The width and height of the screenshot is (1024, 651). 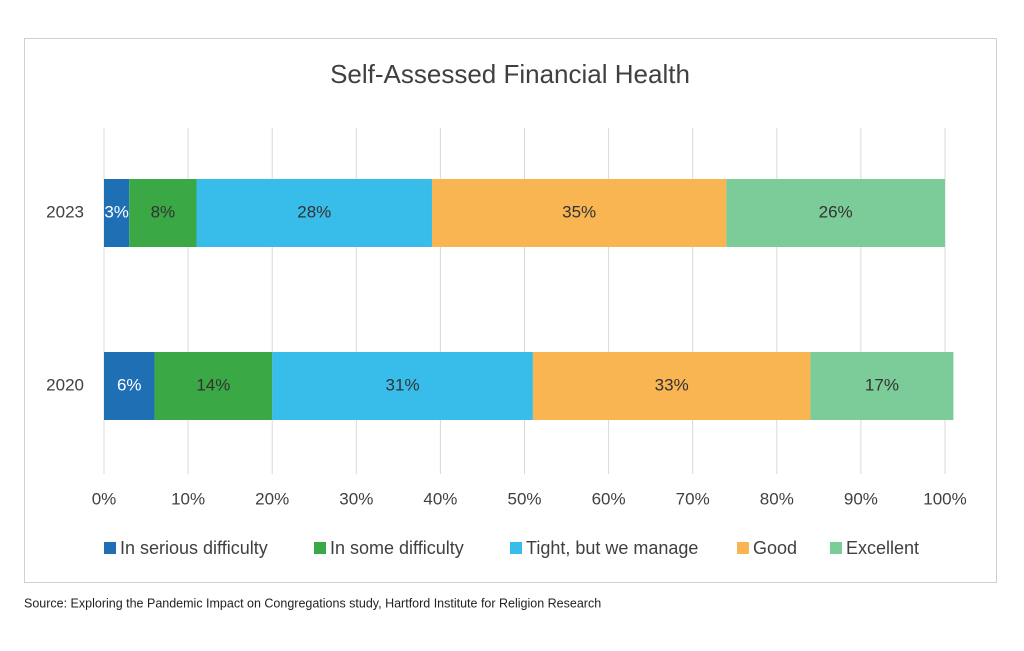 I want to click on x-tick-label: 40%, so click(x=440, y=498).